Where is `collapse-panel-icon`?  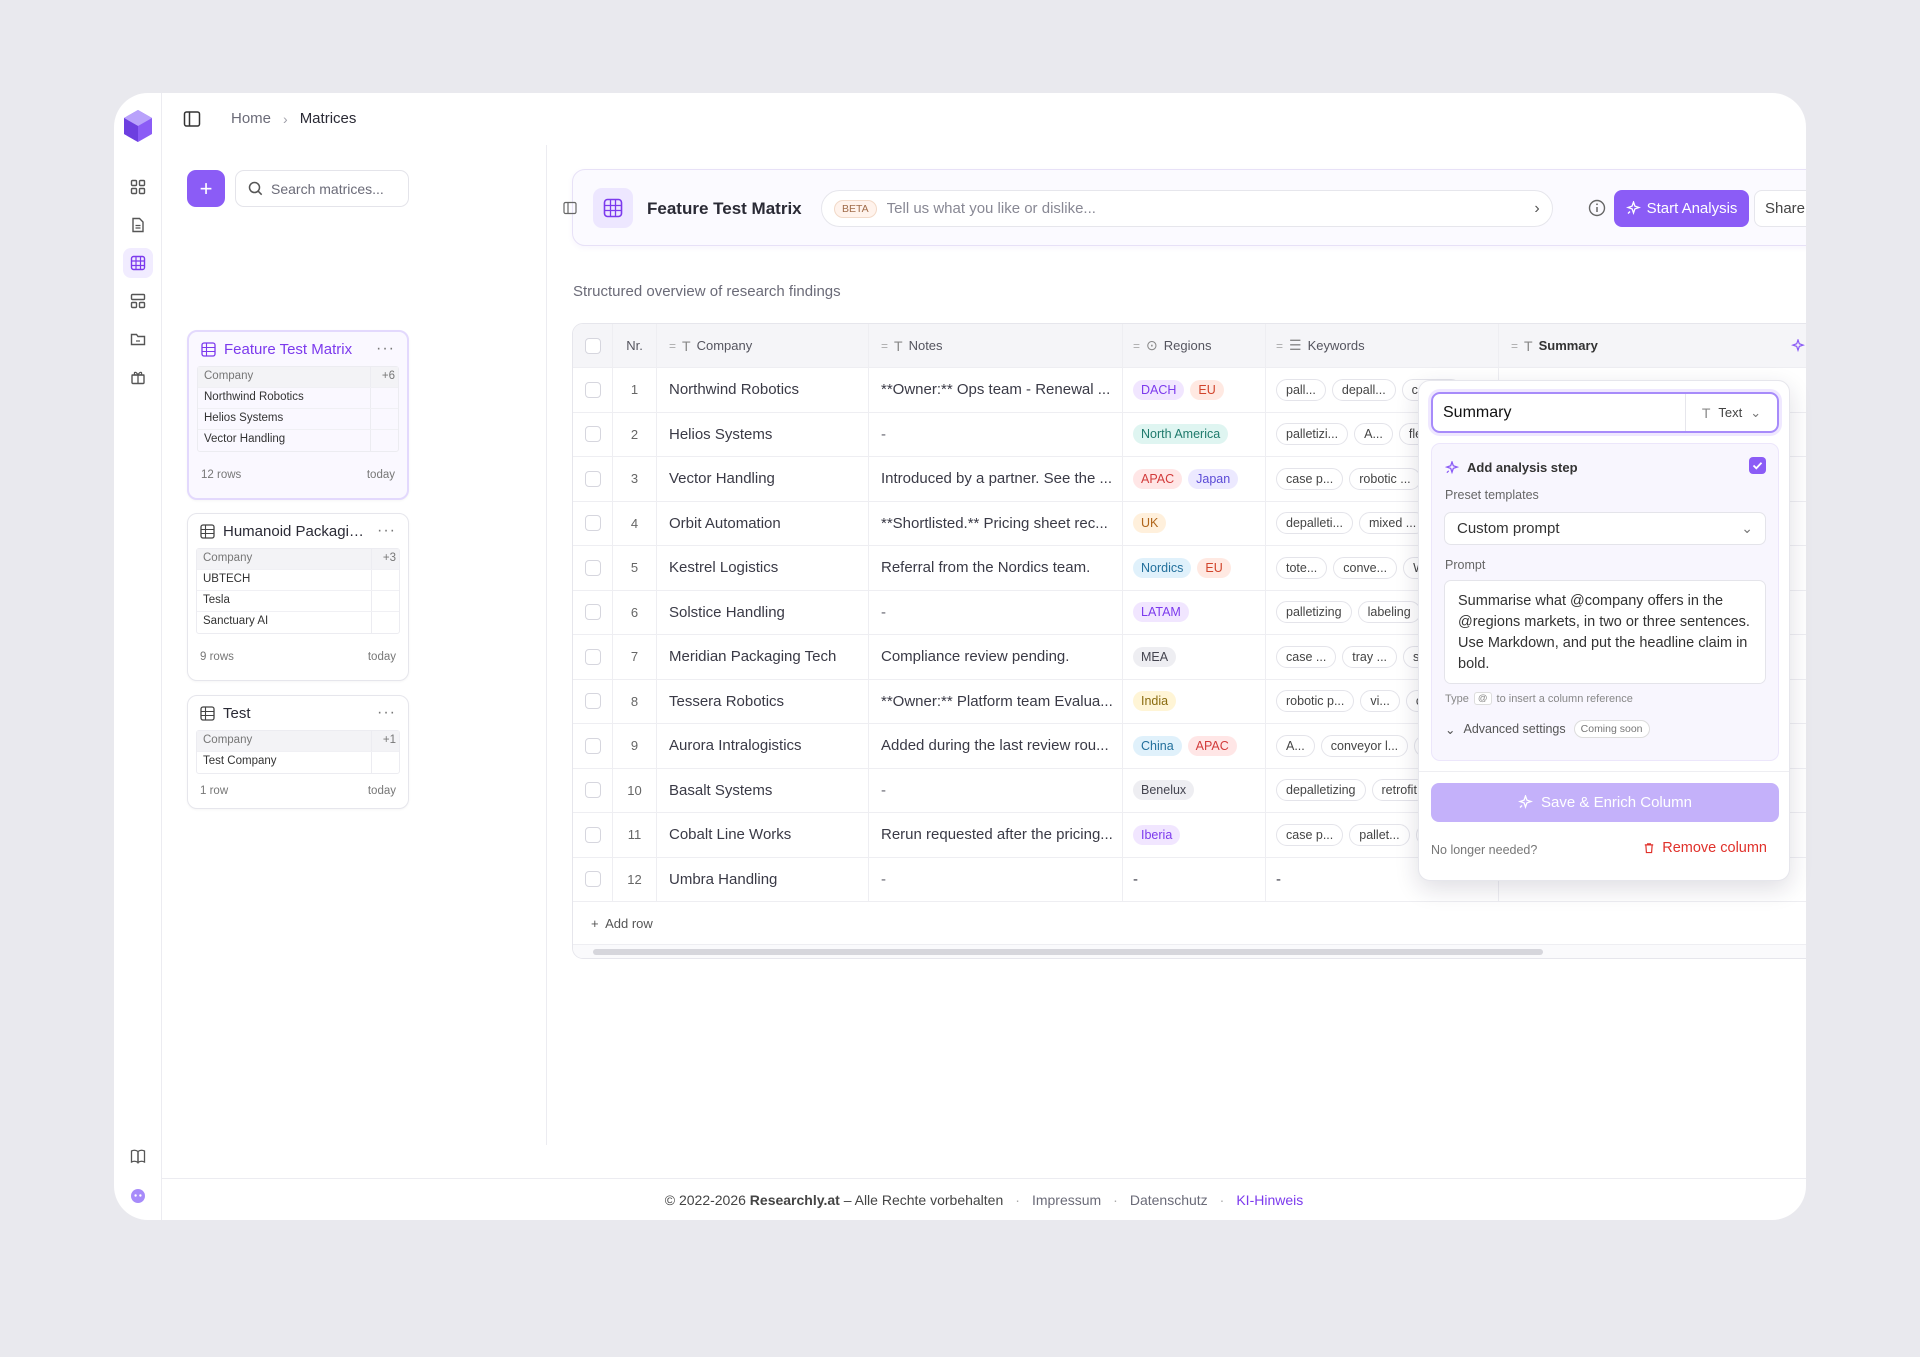
collapse-panel-icon is located at coordinates (570, 208).